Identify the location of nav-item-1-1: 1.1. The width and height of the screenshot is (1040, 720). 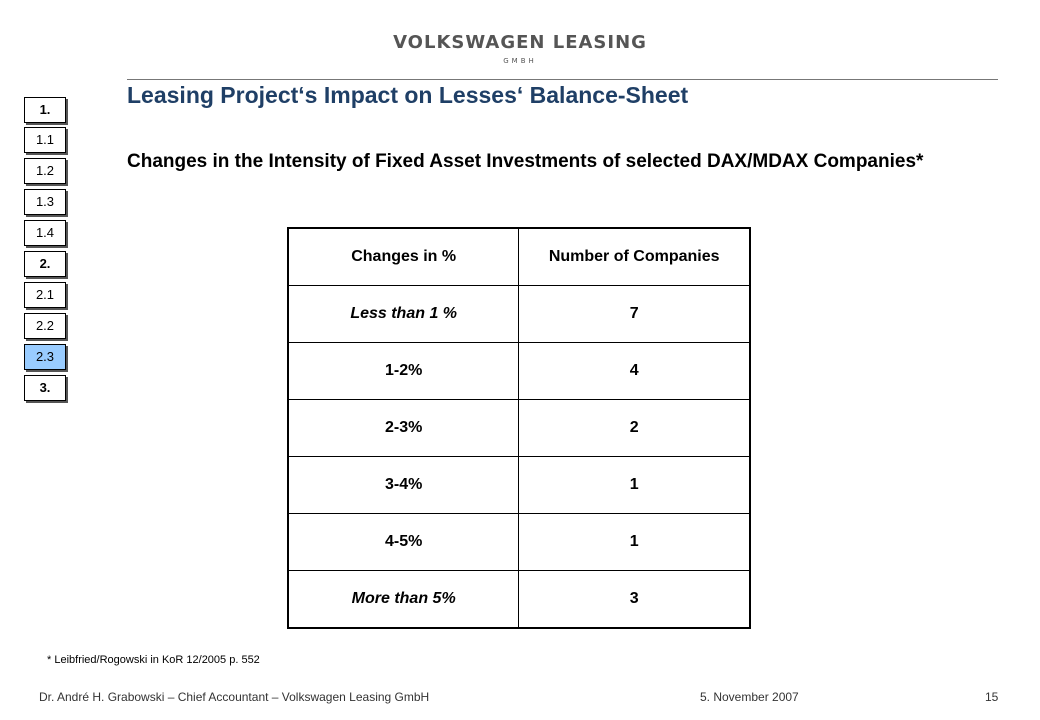
(45, 140).